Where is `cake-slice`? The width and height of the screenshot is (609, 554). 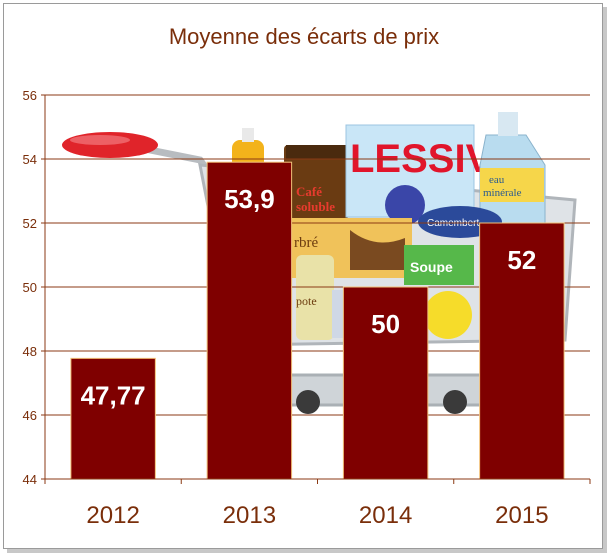
cake-slice is located at coordinates (377, 250).